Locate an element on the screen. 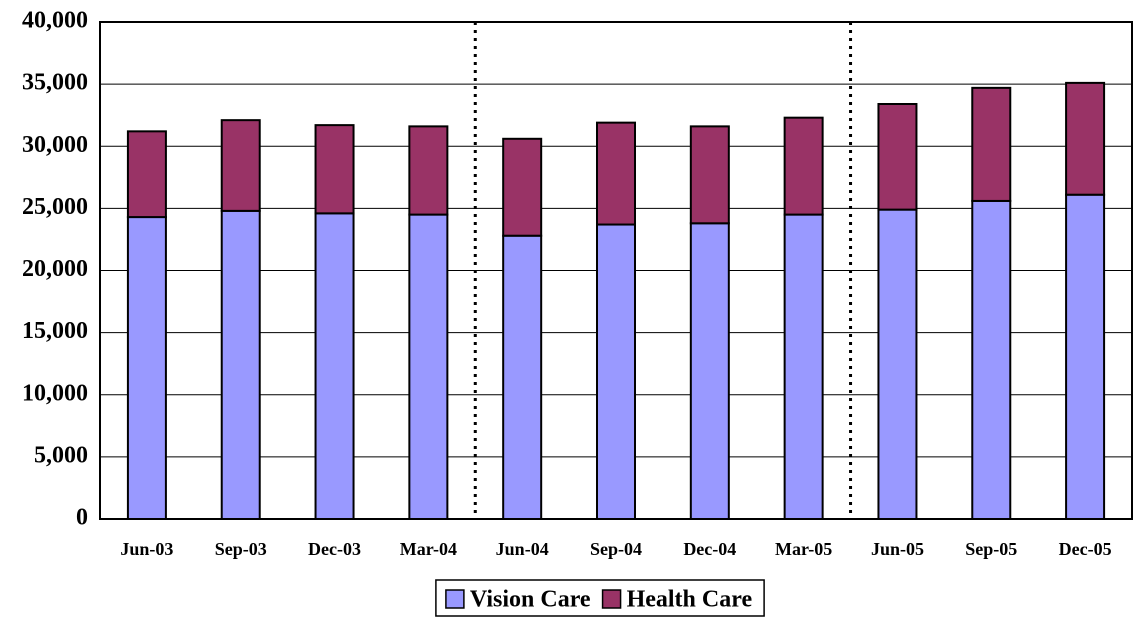 The height and width of the screenshot is (618, 1134). x-tick-label: Sep-05 is located at coordinates (991, 549).